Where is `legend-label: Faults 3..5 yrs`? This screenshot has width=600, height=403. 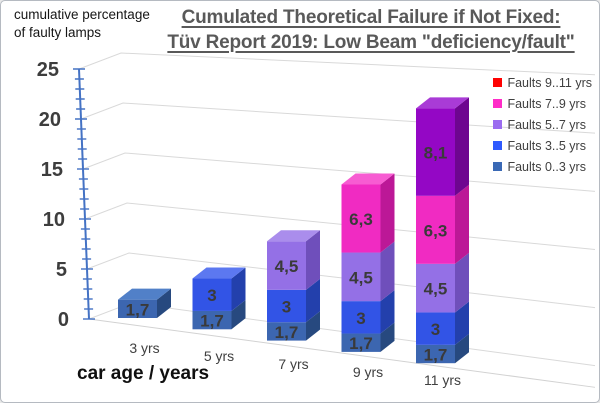 legend-label: Faults 3..5 yrs is located at coordinates (546, 145).